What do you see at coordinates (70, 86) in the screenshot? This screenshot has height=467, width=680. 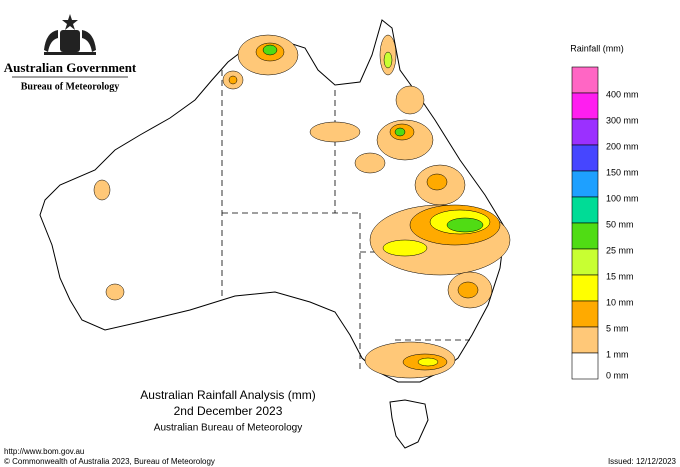 I see `agency-name: Bureau of Meteorology` at bounding box center [70, 86].